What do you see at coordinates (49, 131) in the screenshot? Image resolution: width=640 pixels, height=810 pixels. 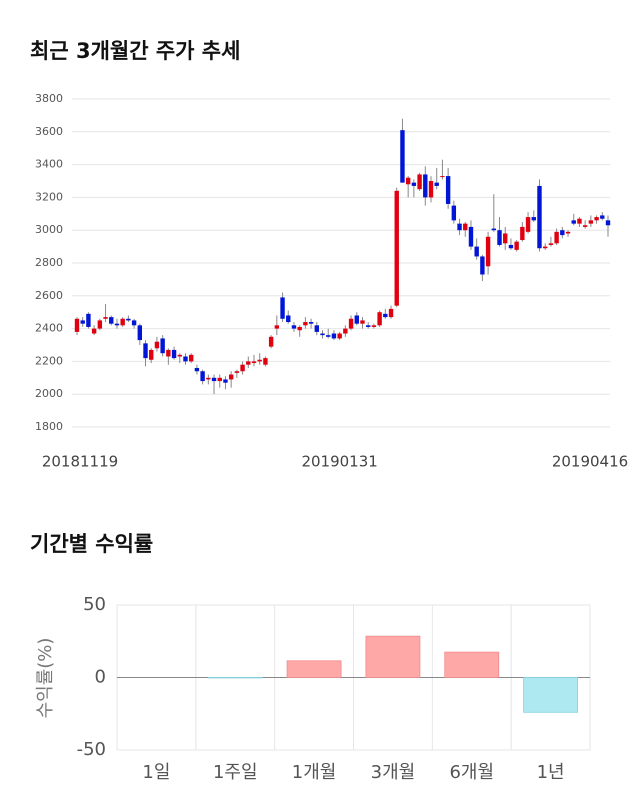 I see `y-tick-label: 3600` at bounding box center [49, 131].